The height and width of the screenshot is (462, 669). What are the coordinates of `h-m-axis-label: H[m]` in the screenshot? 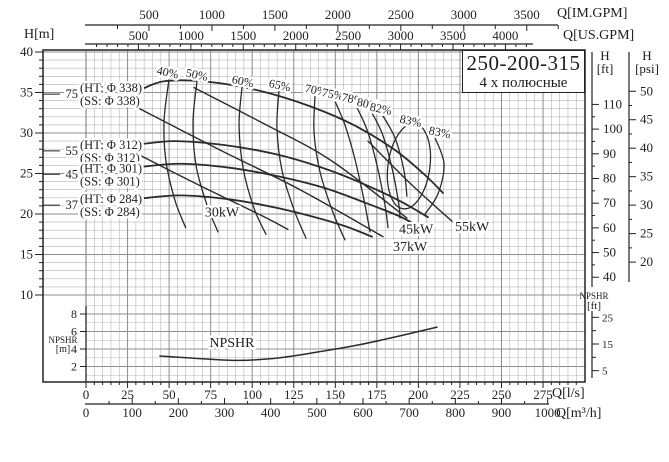 It's located at (39, 34).